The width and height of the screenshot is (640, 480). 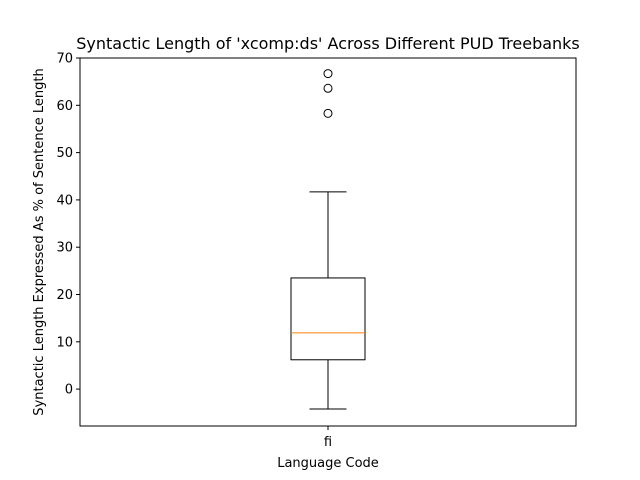 I want to click on x-axis-label: Language Code, so click(x=328, y=463).